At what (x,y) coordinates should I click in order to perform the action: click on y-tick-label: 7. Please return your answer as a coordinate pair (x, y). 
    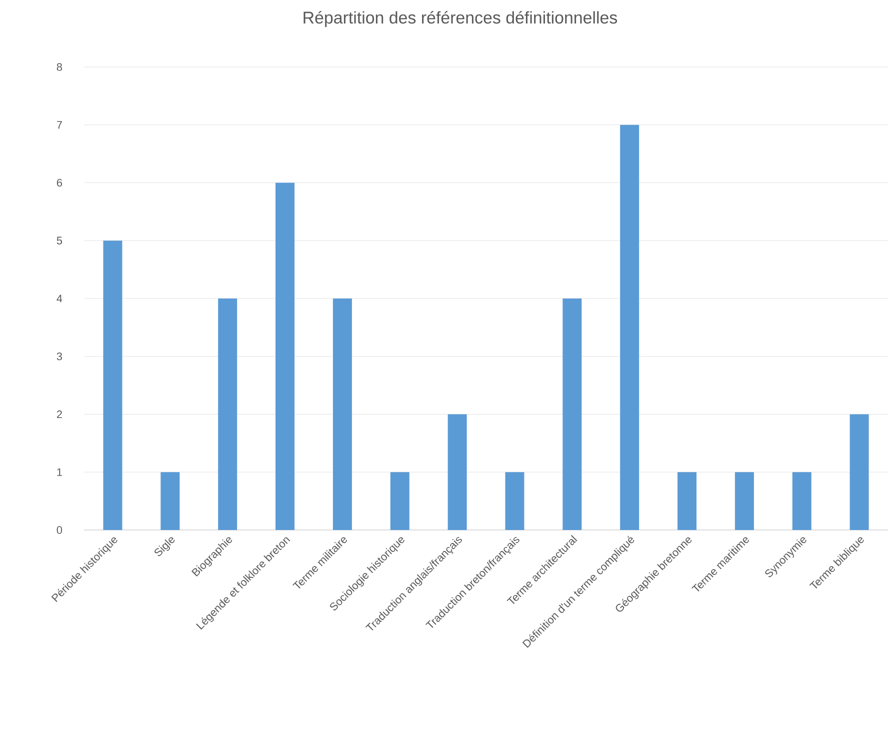
    Looking at the image, I should click on (59, 125).